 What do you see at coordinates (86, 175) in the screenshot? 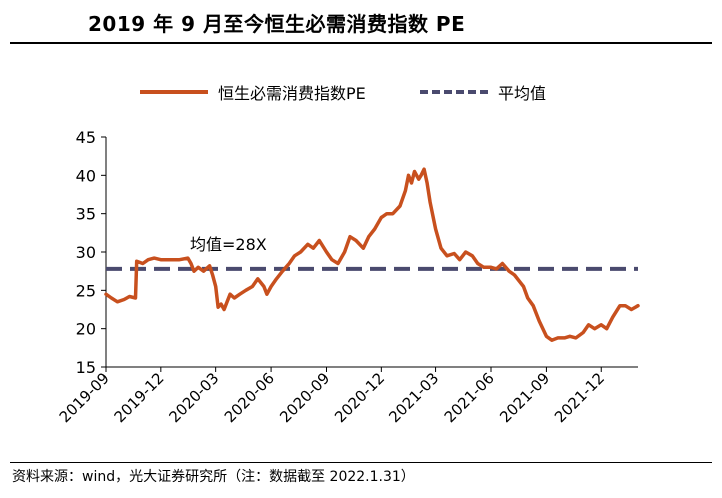
I see `y-tick-label: 40` at bounding box center [86, 175].